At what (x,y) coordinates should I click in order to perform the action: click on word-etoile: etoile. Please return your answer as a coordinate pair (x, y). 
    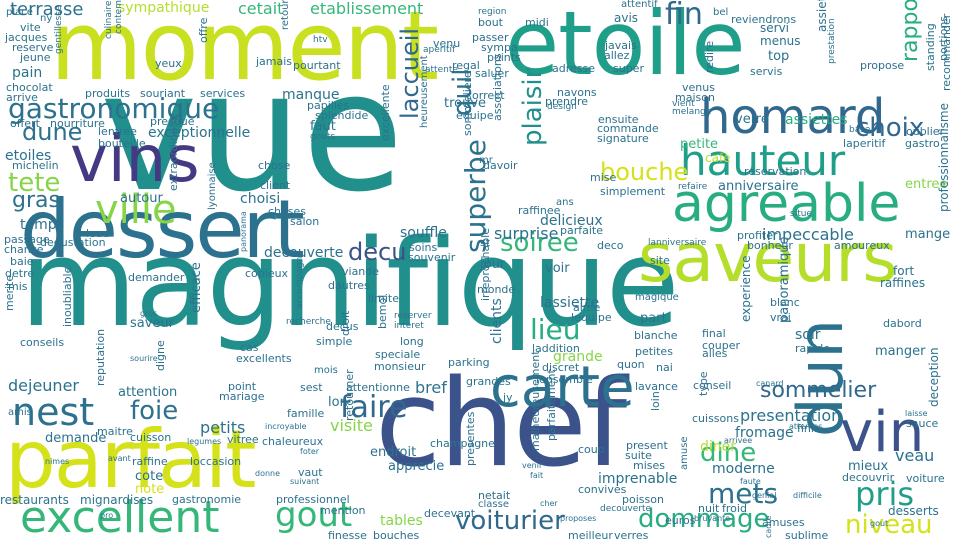
    Looking at the image, I should click on (625, 47).